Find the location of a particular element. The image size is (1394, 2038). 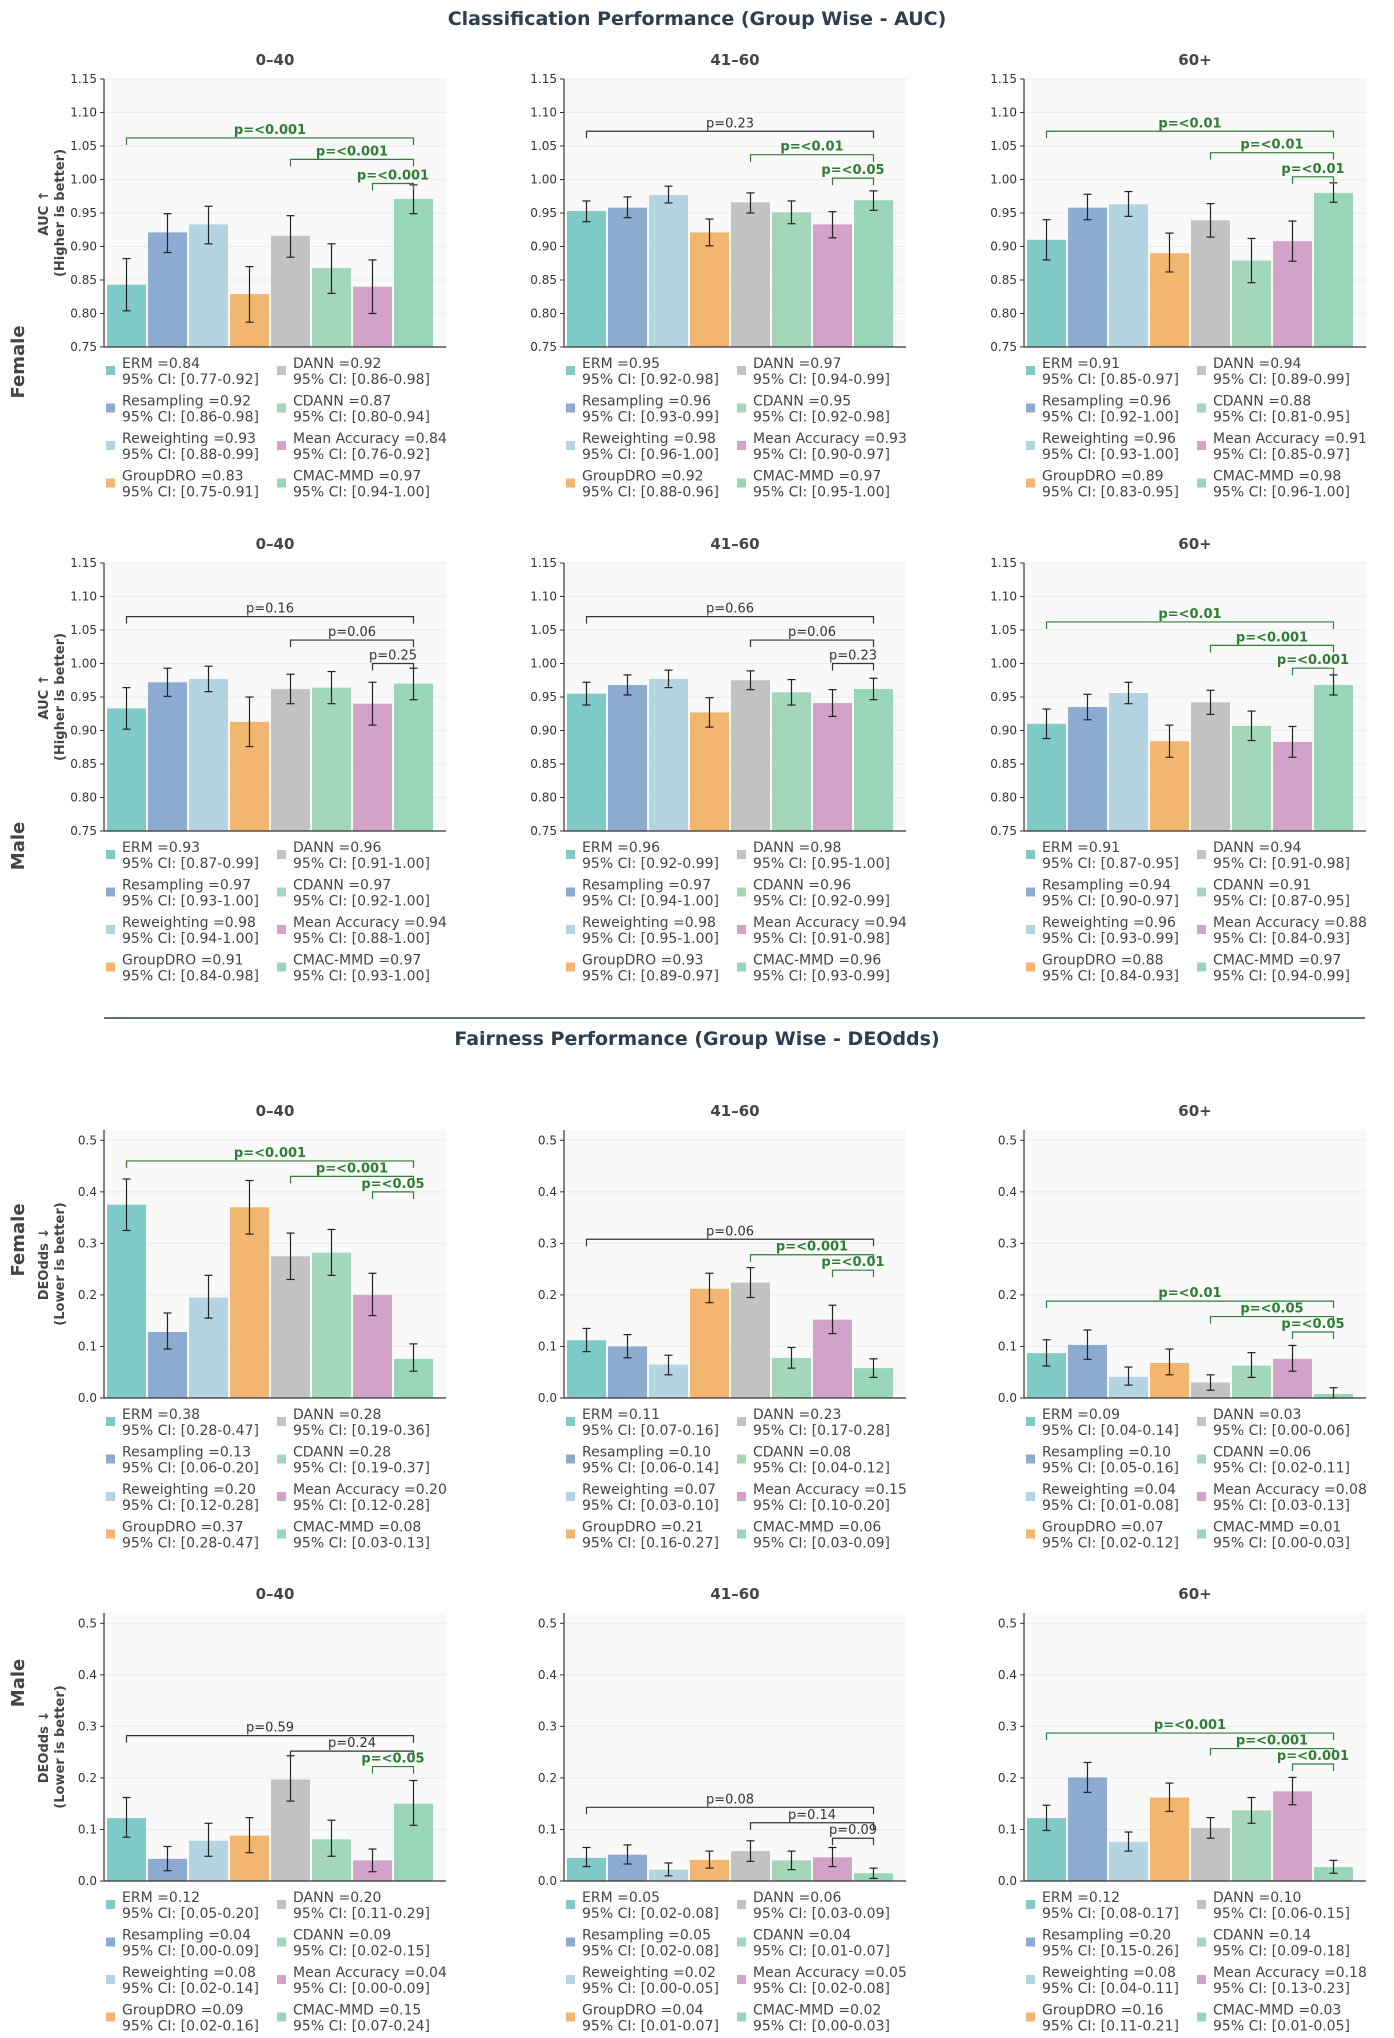

legend-ci: 95% CI: [0.94-1.00] is located at coordinates (650, 902).